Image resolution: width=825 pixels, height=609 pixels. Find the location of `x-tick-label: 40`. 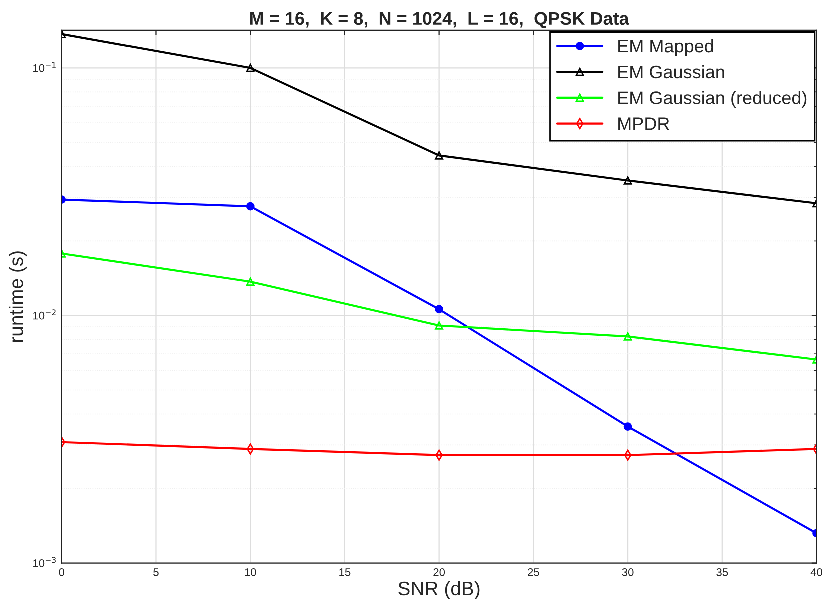

x-tick-label: 40 is located at coordinates (816, 572).